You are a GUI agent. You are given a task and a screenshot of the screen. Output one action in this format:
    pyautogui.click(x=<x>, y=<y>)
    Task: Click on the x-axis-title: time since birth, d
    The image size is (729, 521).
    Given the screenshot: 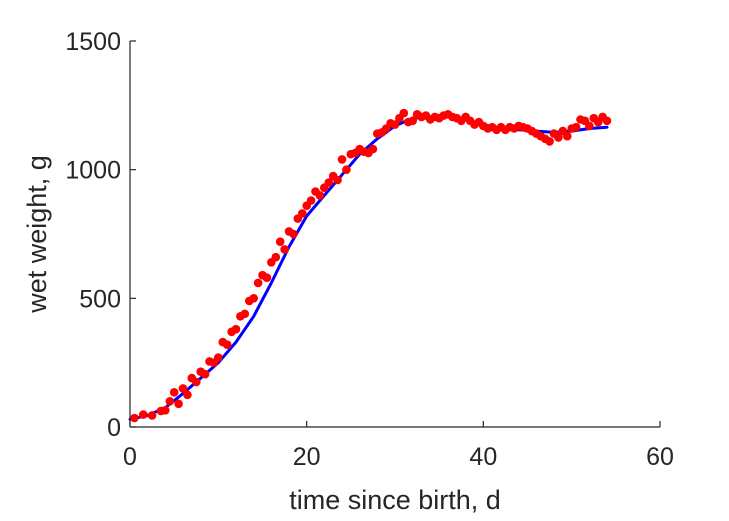 What is the action you would take?
    pyautogui.click(x=395, y=500)
    